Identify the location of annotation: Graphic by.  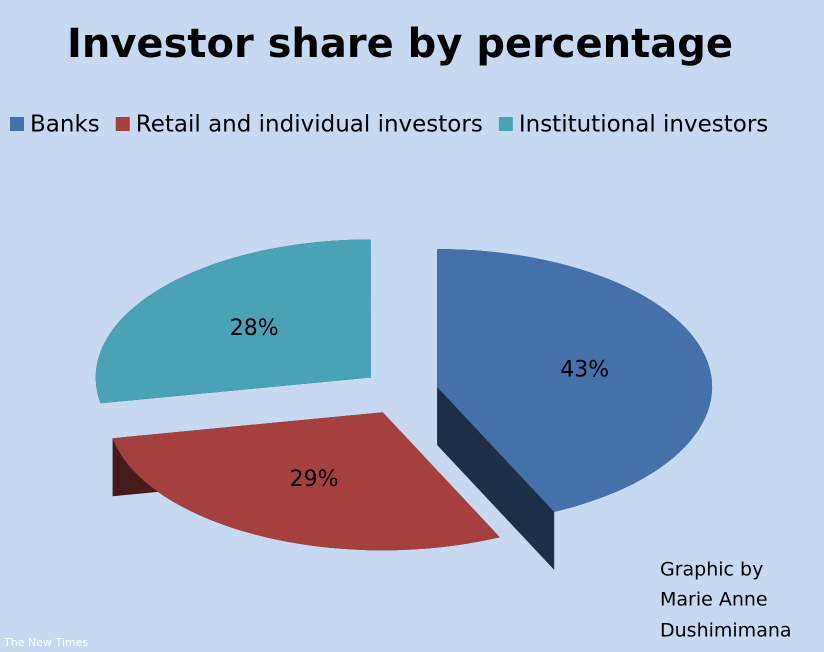
(711, 570).